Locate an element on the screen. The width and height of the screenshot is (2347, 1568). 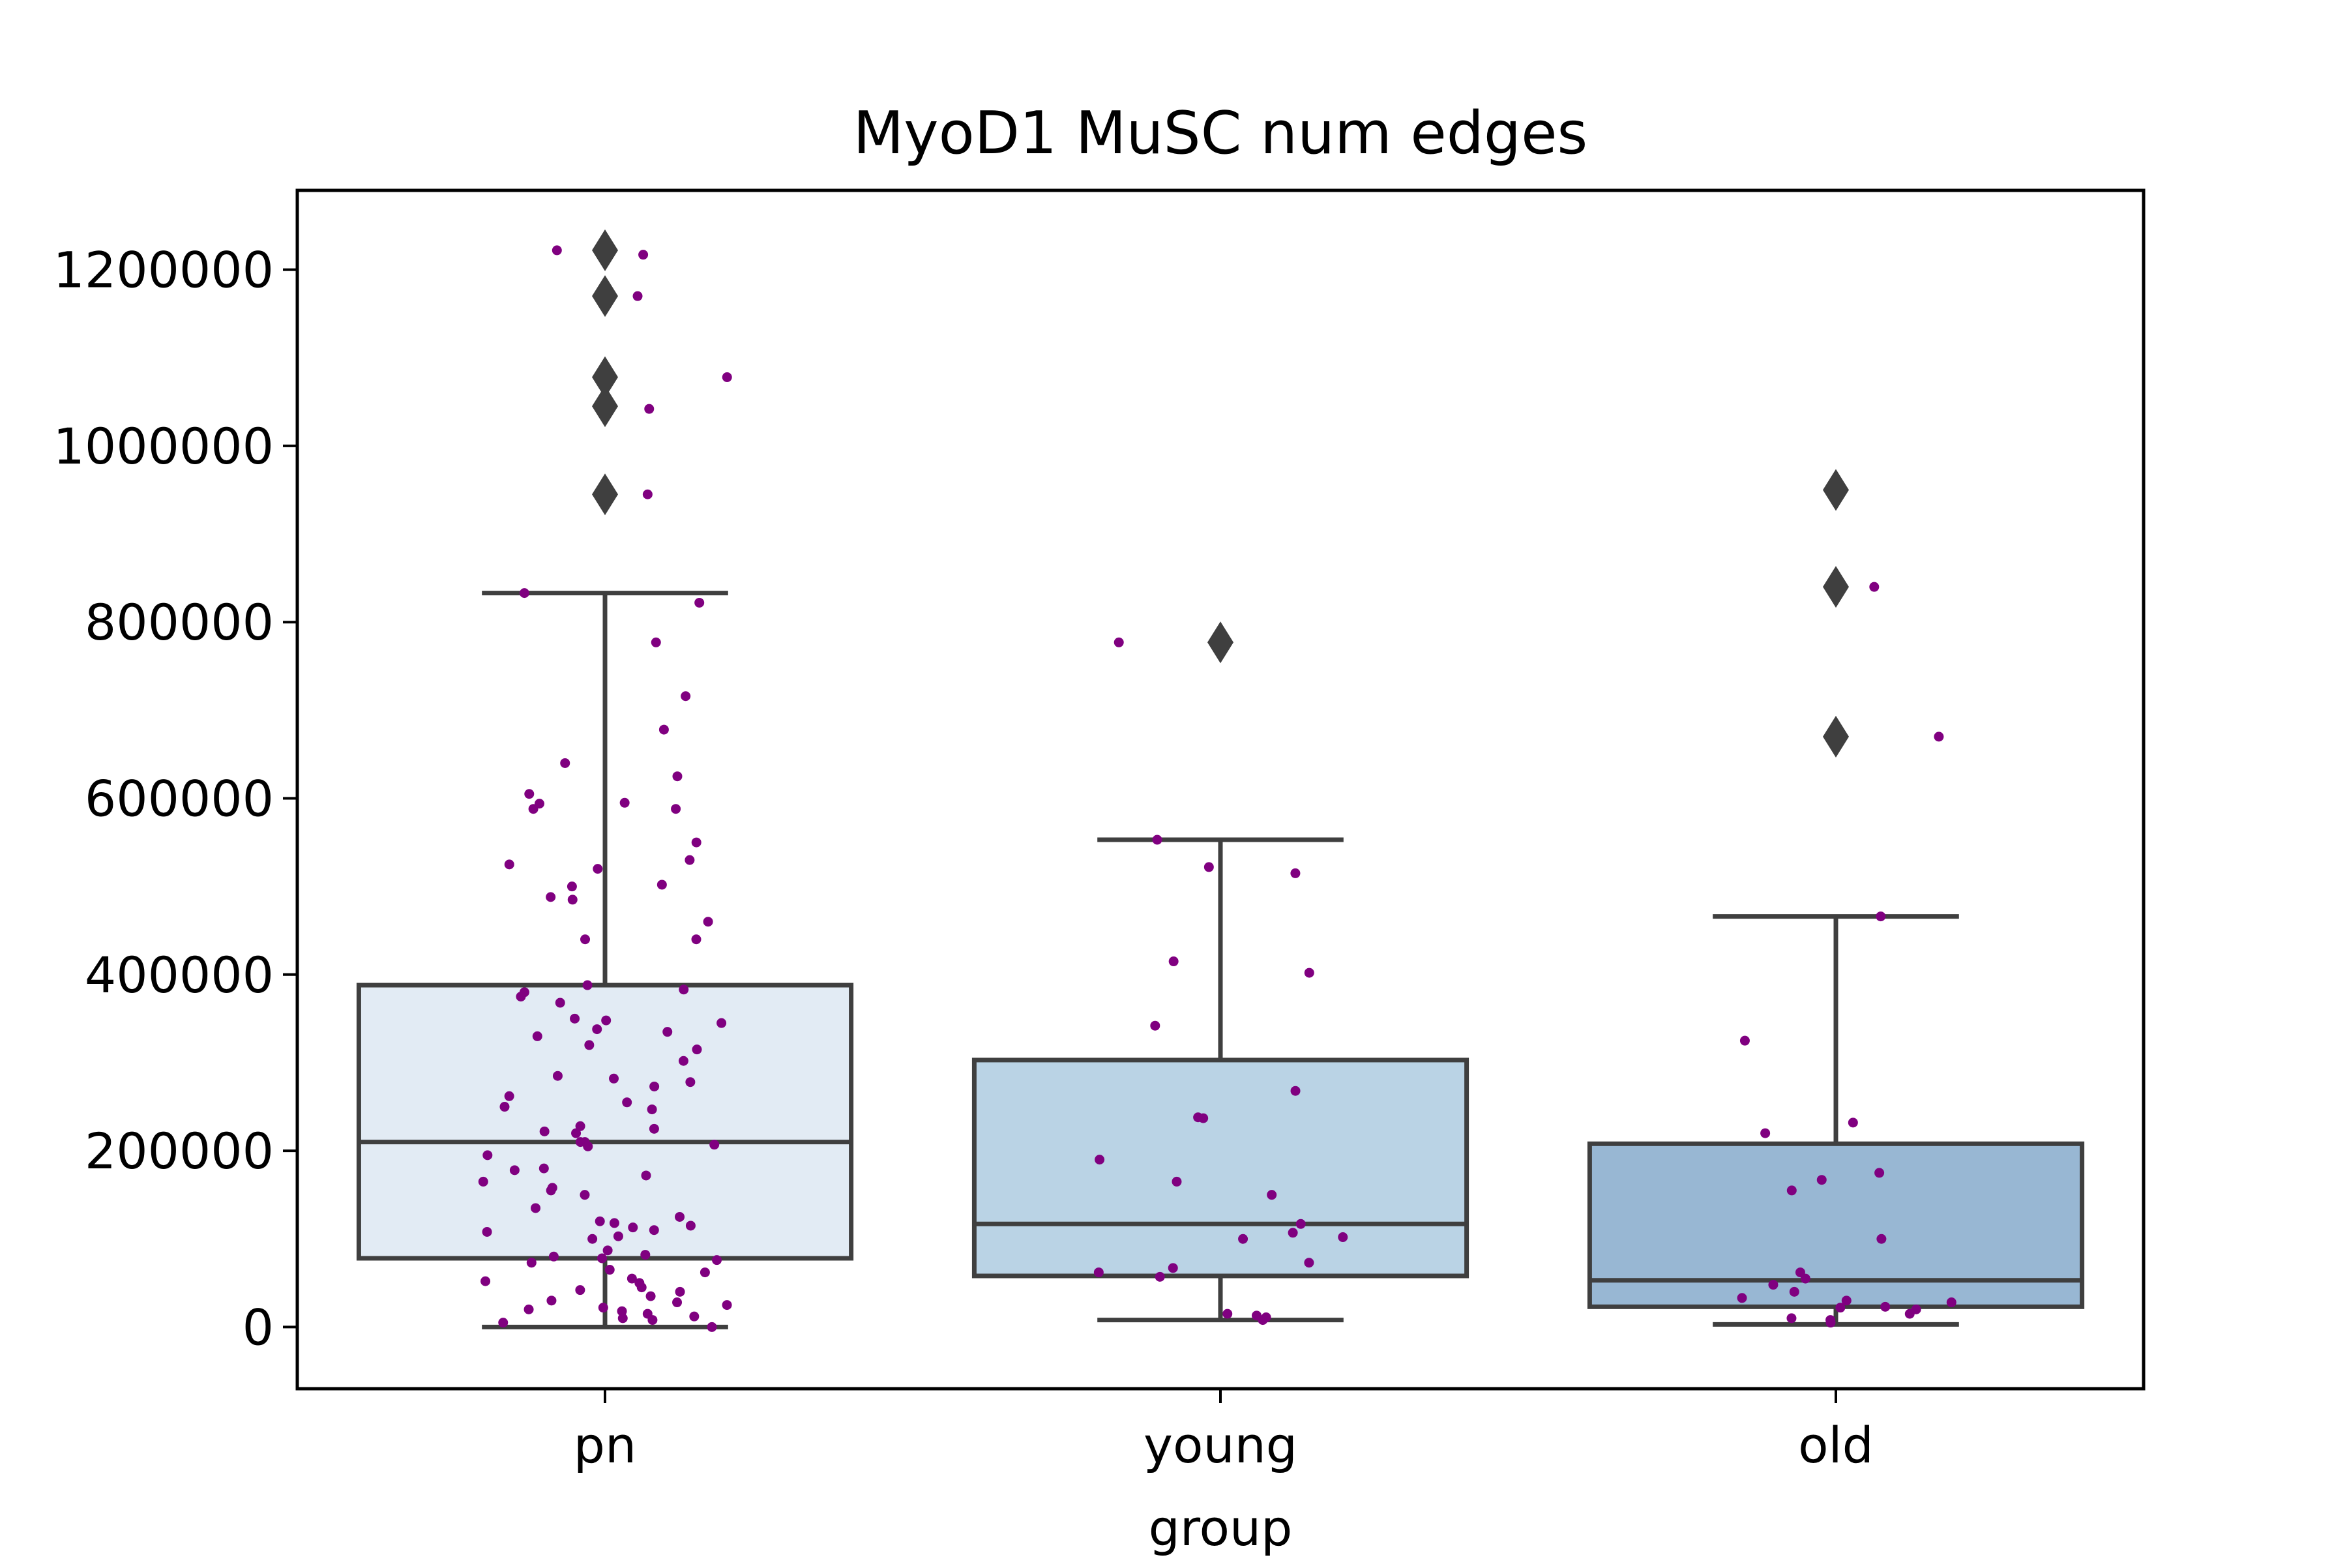
box-young is located at coordinates (1220, 1080).